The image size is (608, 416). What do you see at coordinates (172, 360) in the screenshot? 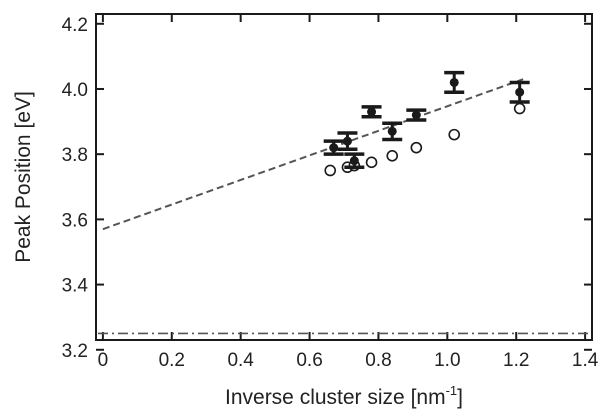
I see `x-tick-label: 0.2` at bounding box center [172, 360].